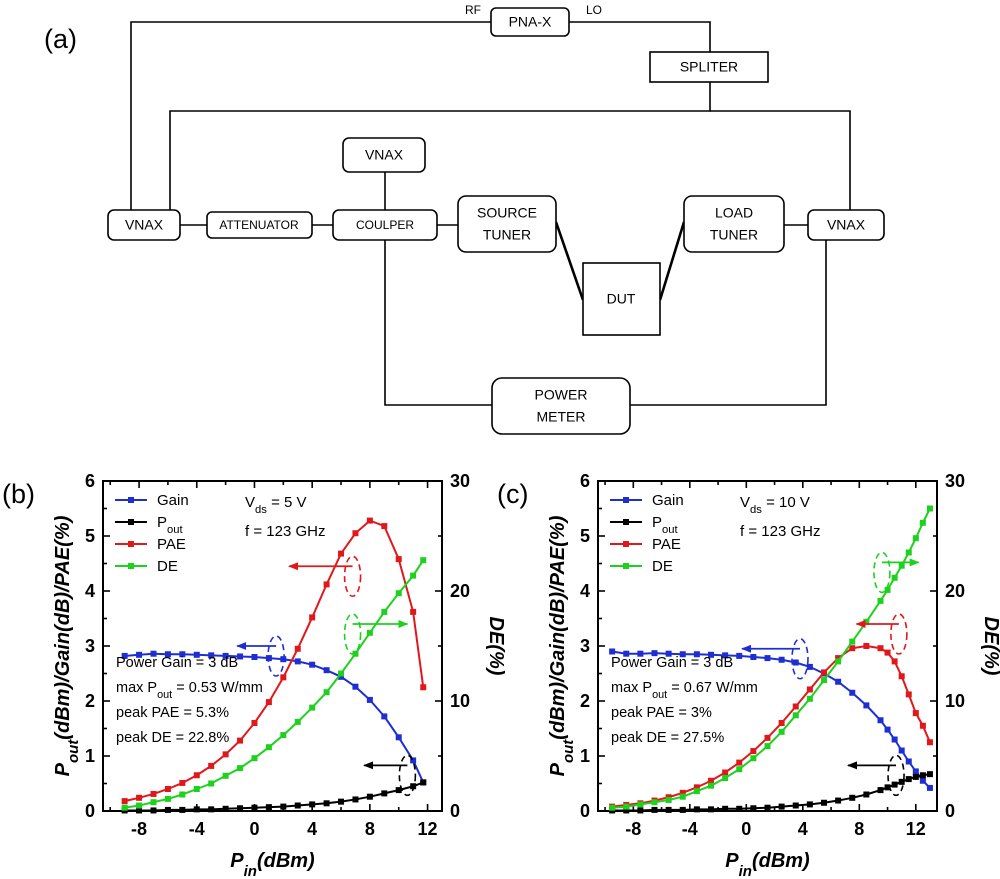 The width and height of the screenshot is (1000, 879). I want to click on source-tuner-block: SOURCE TUNER, so click(507, 224).